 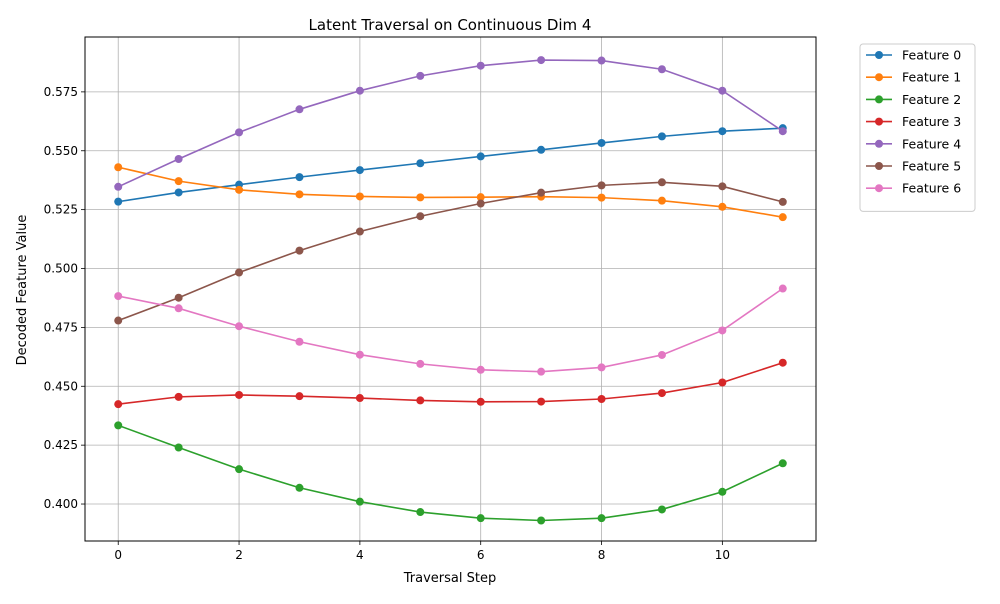 What do you see at coordinates (61, 504) in the screenshot?
I see `y-tick-label: 0.400` at bounding box center [61, 504].